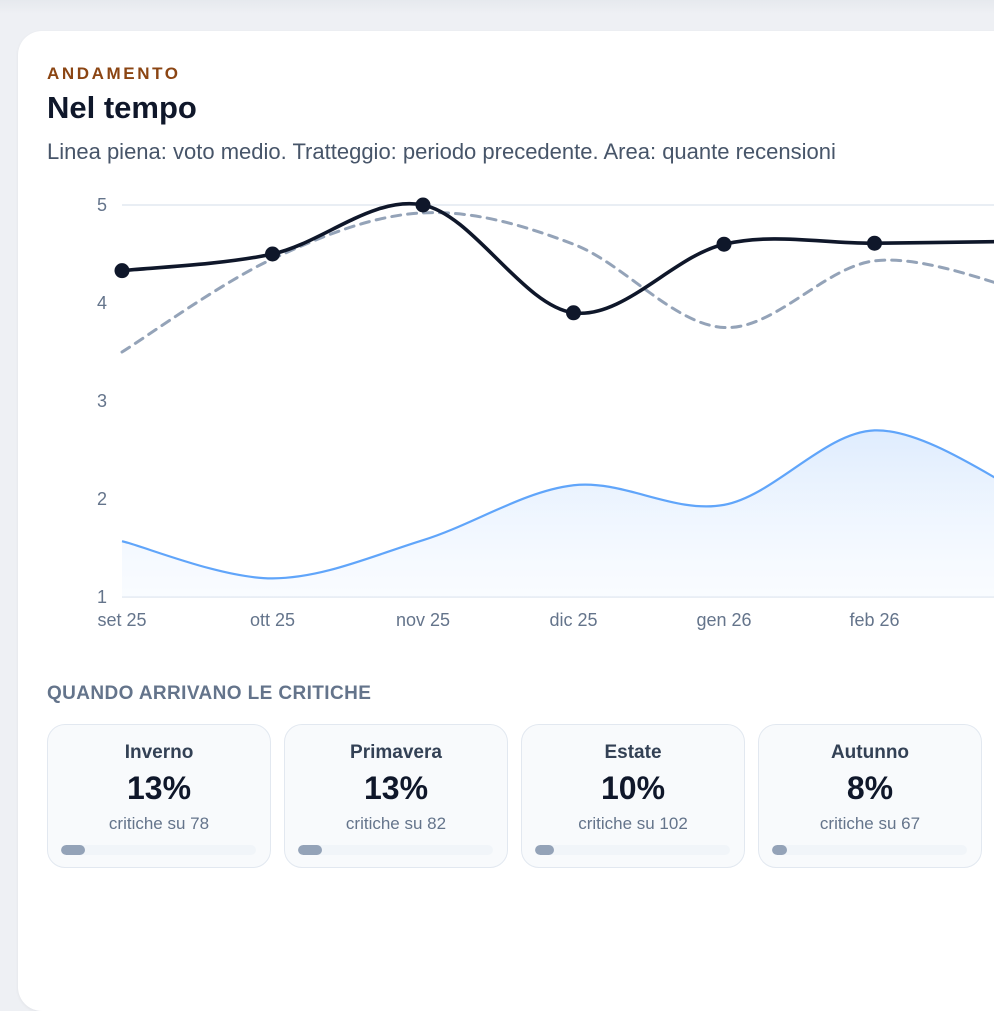 The width and height of the screenshot is (994, 1011). I want to click on season-name: Primavera, so click(396, 752).